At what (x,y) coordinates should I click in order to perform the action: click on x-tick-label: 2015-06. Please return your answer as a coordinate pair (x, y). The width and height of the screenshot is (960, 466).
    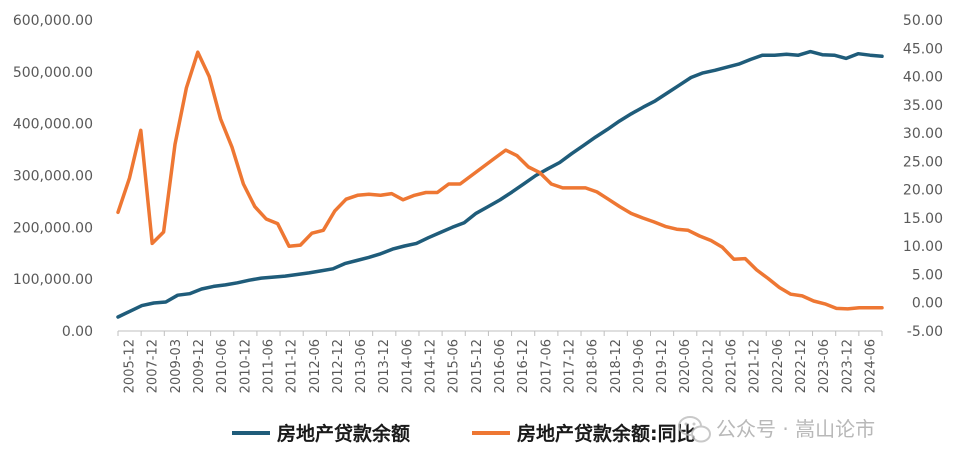
    Looking at the image, I should click on (454, 366).